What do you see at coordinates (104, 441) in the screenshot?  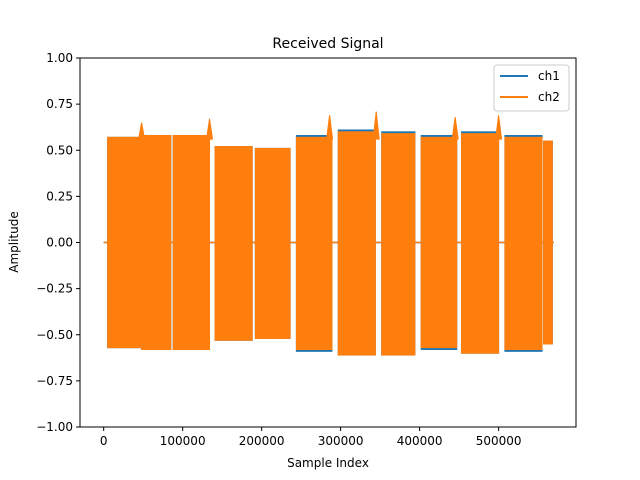 I see `x-tick-label: 0` at bounding box center [104, 441].